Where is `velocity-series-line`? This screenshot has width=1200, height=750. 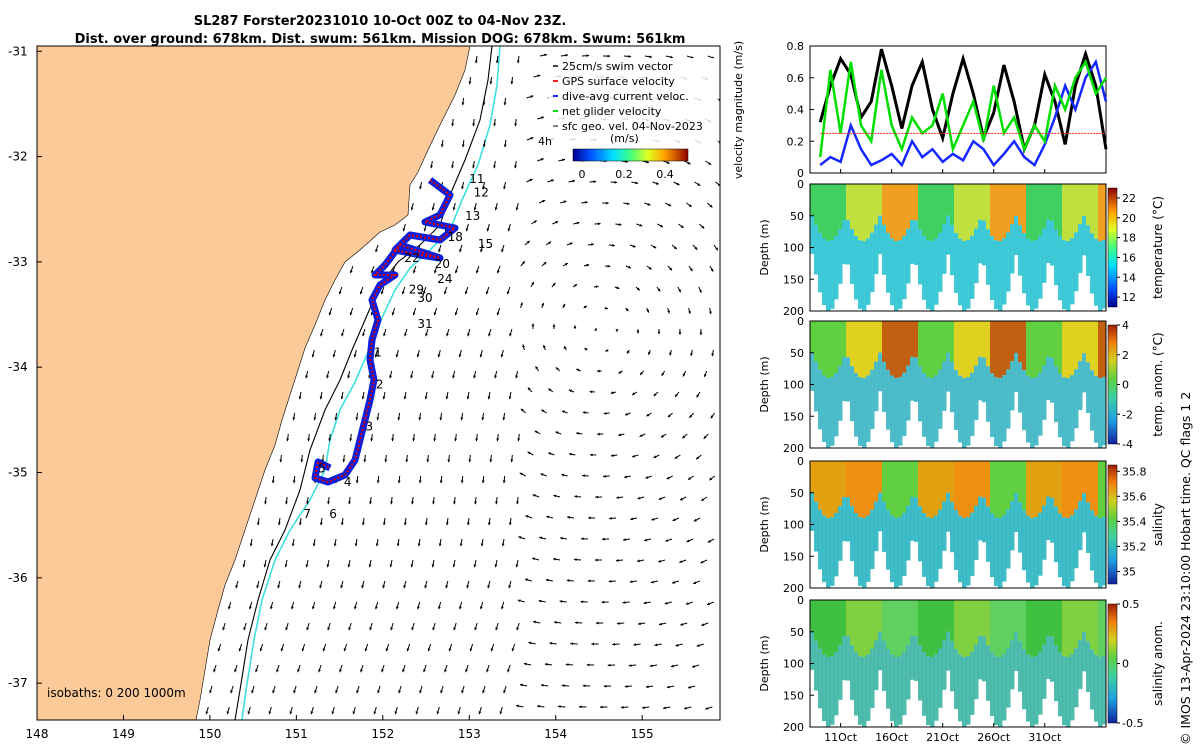
velocity-series-line is located at coordinates (963, 101).